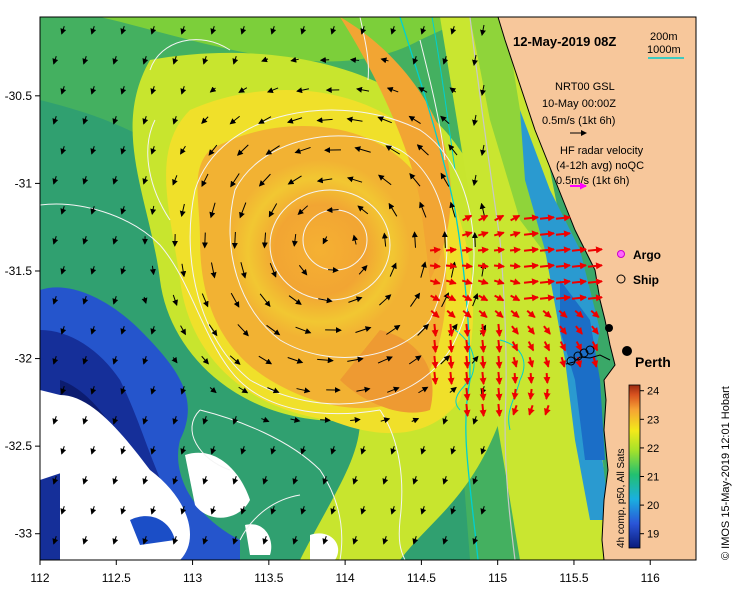  Describe the element at coordinates (621, 498) in the screenshot. I see `colorbar-title: 4h comp, p50, All Sats` at that location.